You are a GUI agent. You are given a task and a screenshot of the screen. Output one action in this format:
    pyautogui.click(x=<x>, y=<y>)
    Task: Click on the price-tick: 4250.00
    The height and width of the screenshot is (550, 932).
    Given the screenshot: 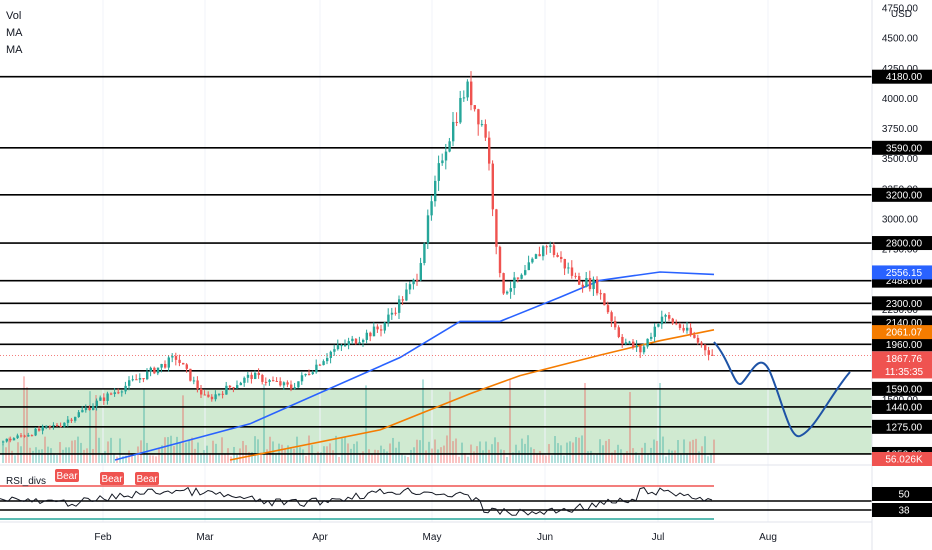 What is the action you would take?
    pyautogui.click(x=900, y=69)
    